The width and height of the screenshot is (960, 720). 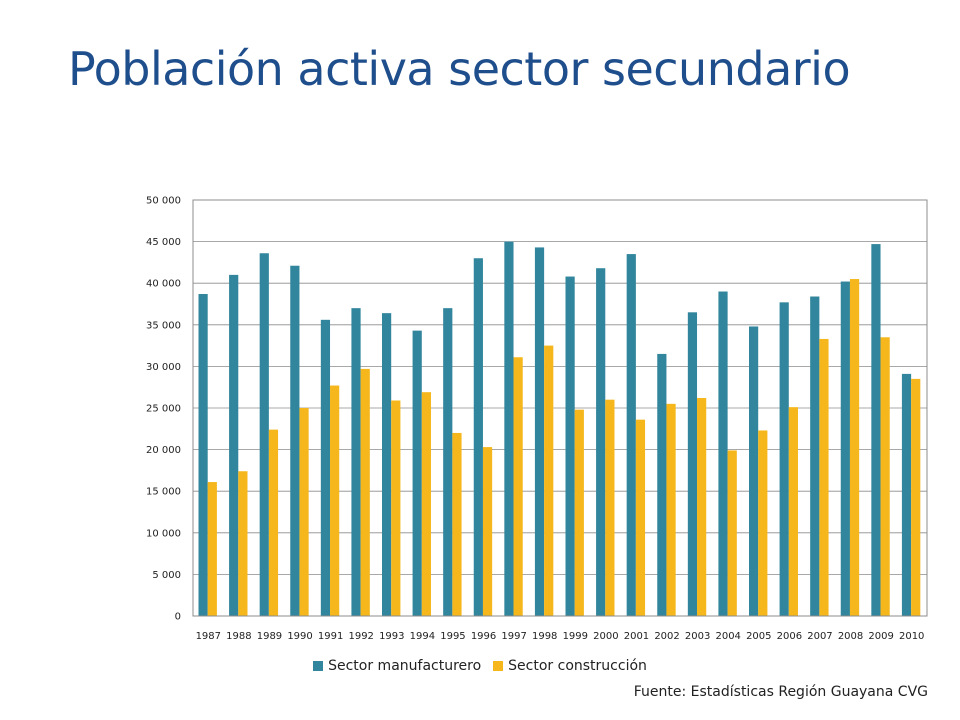 I want to click on bar-construccion-1987, so click(x=212, y=549).